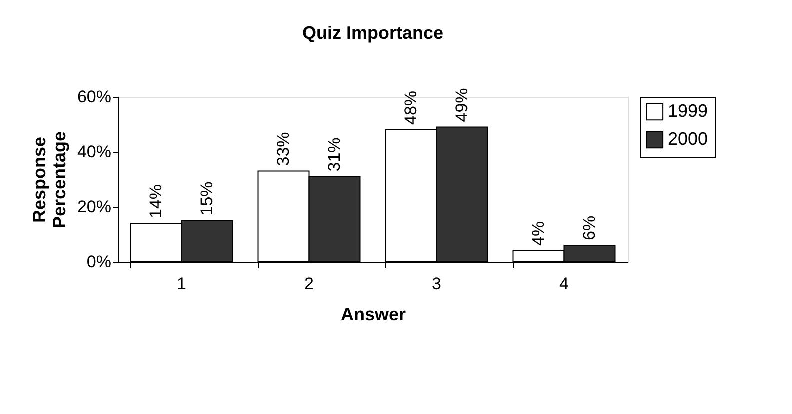  What do you see at coordinates (99, 262) in the screenshot?
I see `y-tick-label: 0%` at bounding box center [99, 262].